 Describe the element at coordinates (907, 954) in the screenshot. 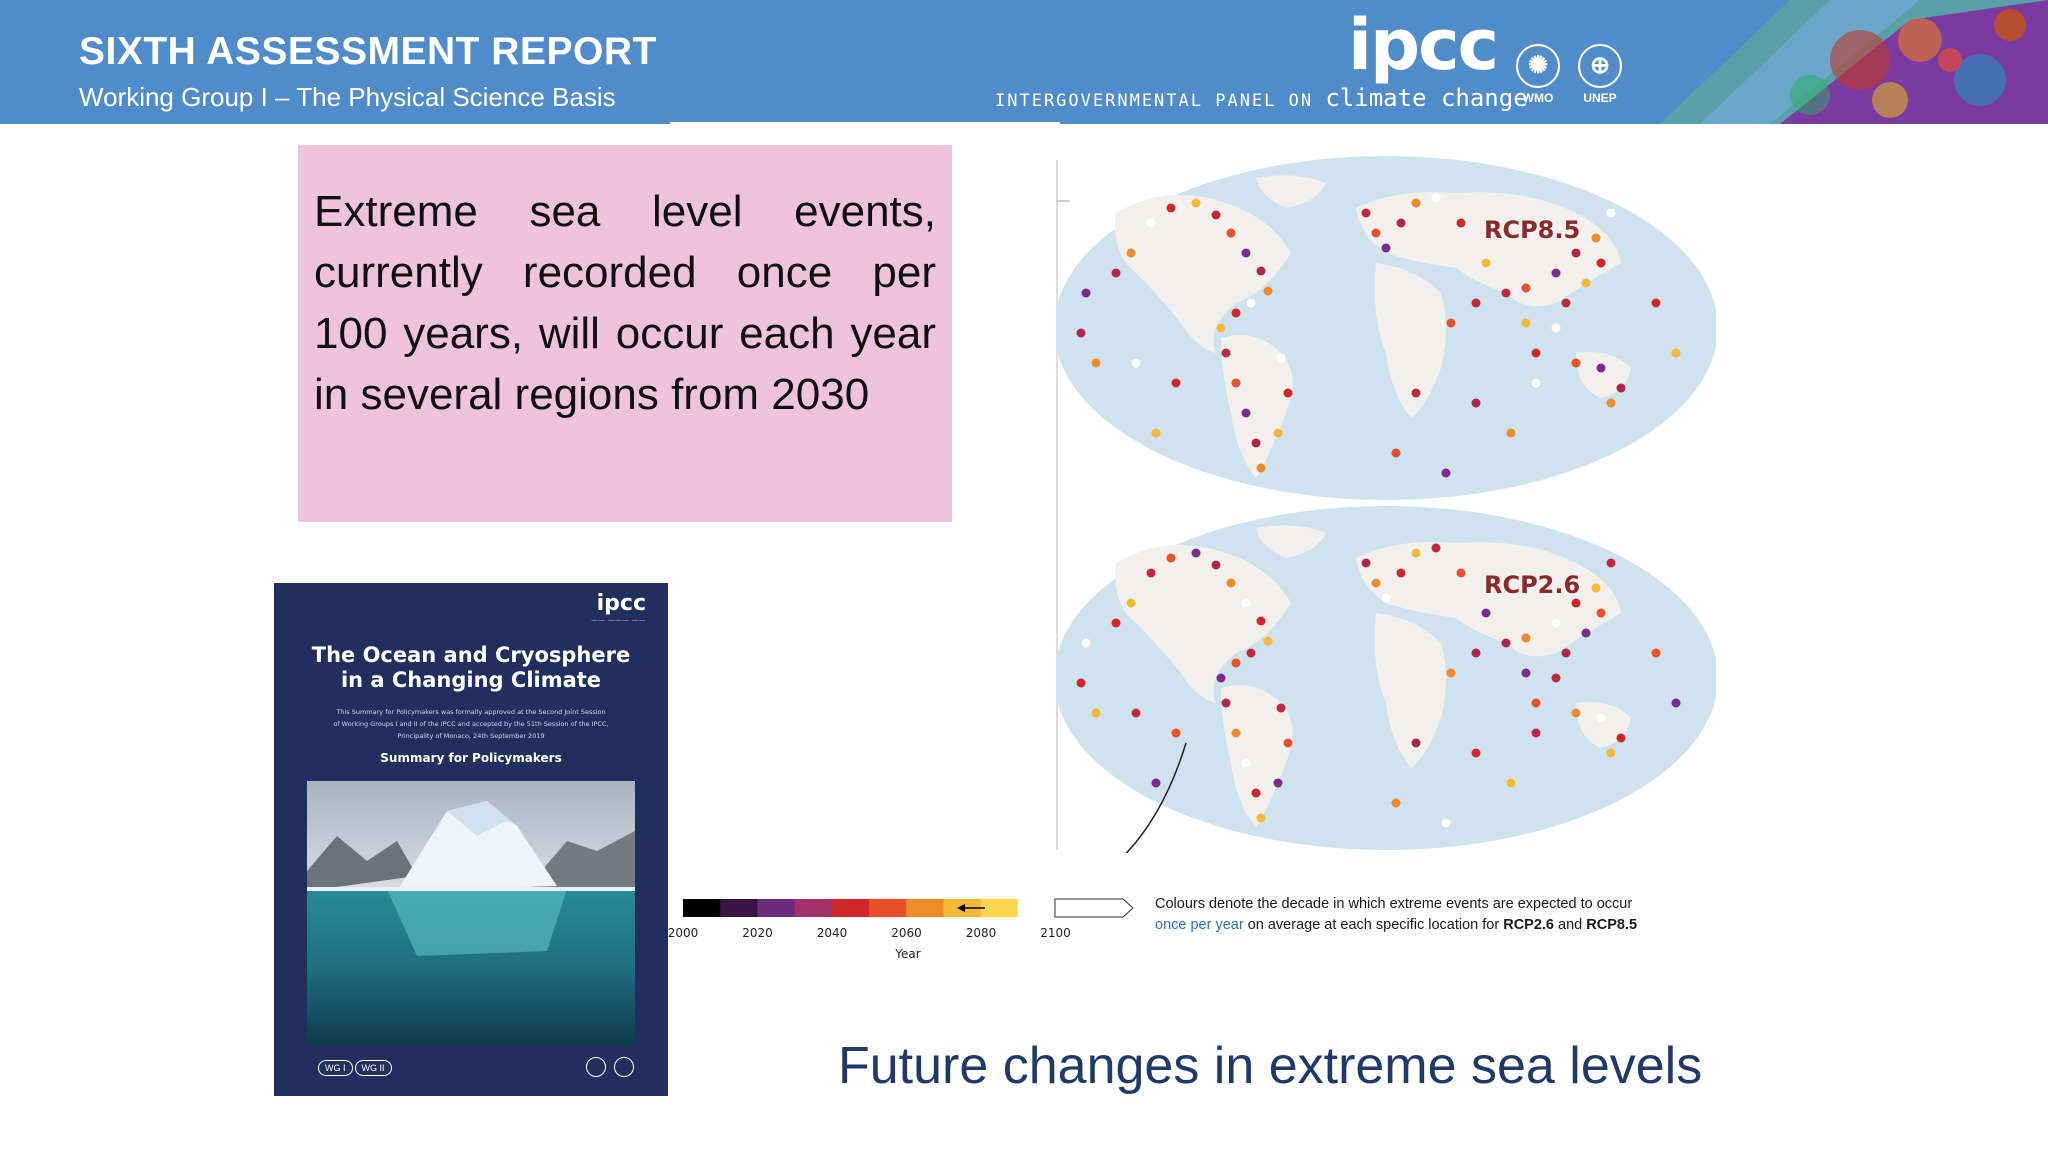

I see `colour-bar-axis-label: Year` at that location.